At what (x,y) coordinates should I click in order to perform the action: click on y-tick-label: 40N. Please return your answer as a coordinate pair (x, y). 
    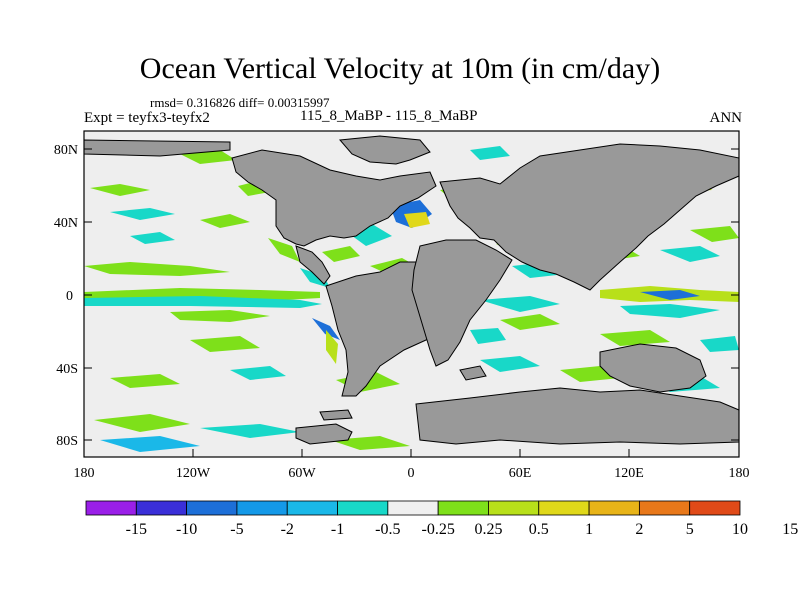
    Looking at the image, I should click on (66, 223).